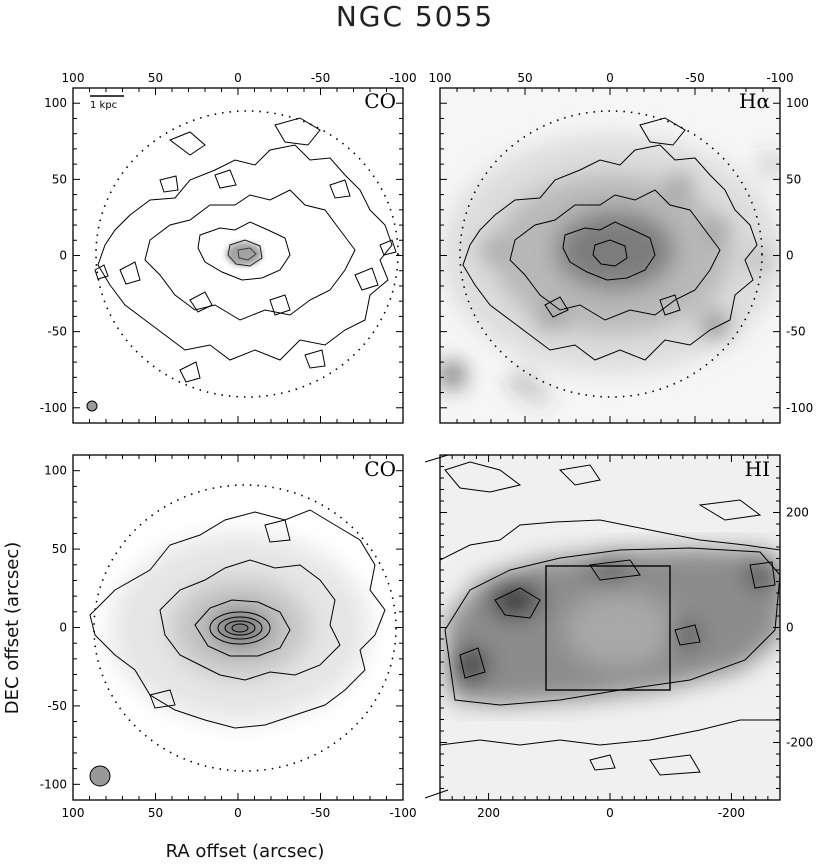 This screenshot has width=830, height=864. Describe the element at coordinates (799, 743) in the screenshot. I see `y-tick-label: -200` at that location.